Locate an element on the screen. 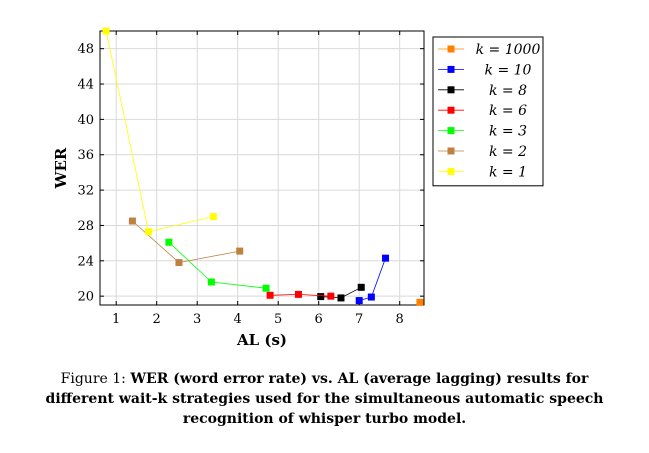  x-tick-label: 2 is located at coordinates (157, 319).